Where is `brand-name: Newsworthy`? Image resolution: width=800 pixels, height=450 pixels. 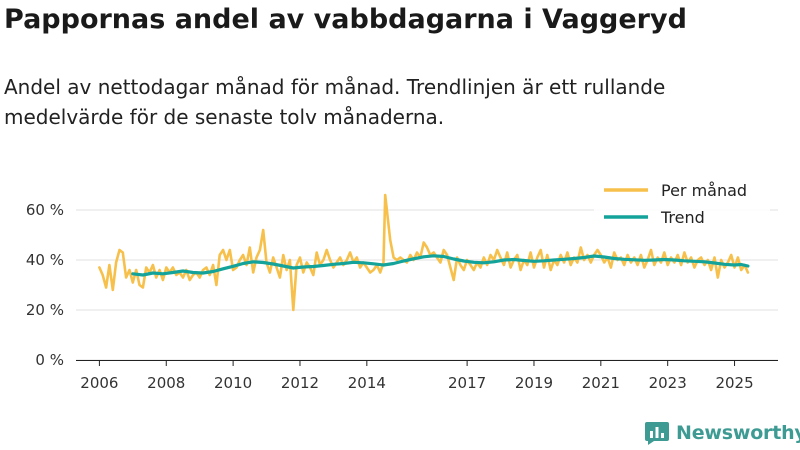 brand-name: Newsworthy is located at coordinates (738, 433).